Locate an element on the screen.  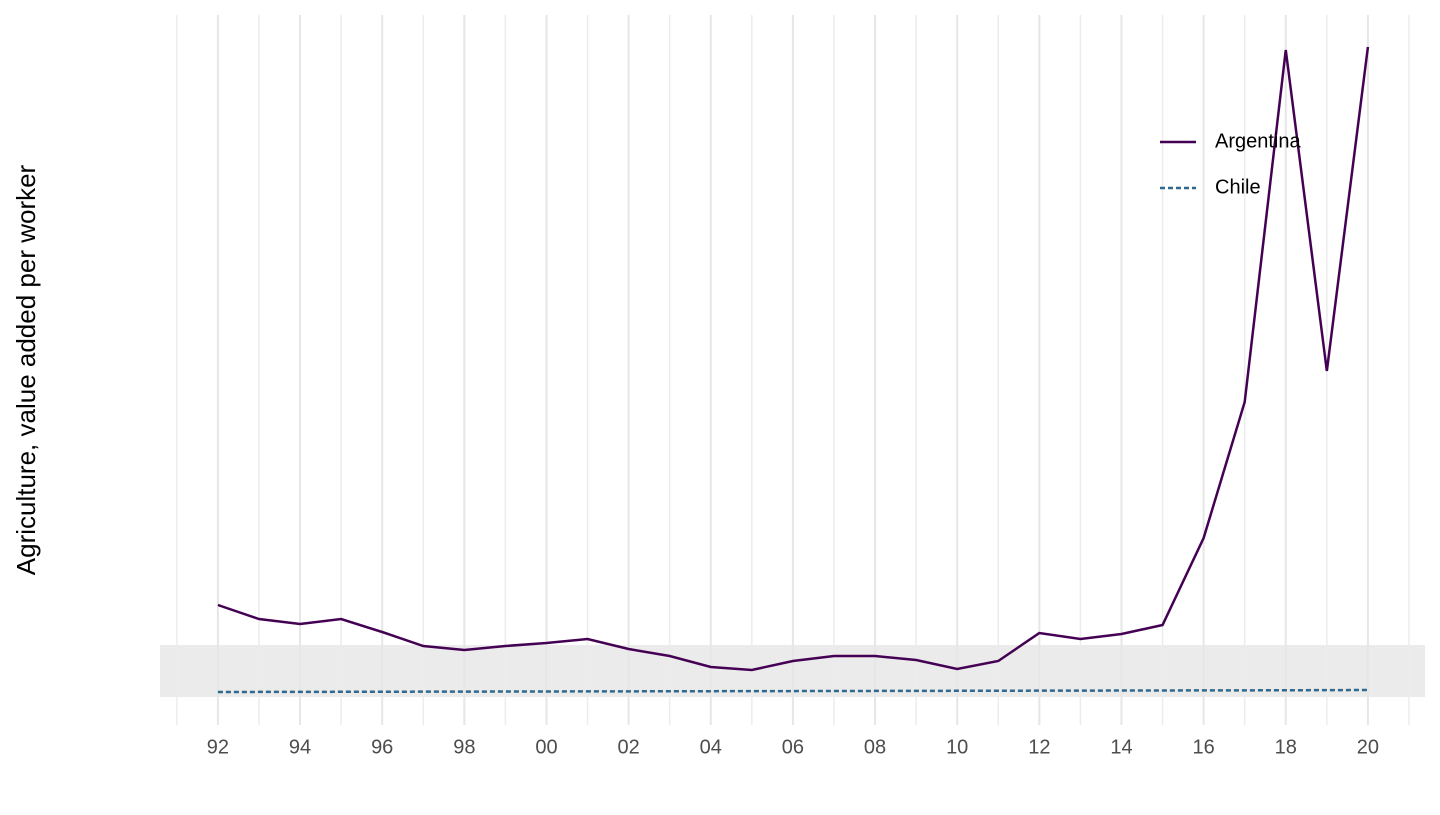
x-tick-label: 04 is located at coordinates (711, 747).